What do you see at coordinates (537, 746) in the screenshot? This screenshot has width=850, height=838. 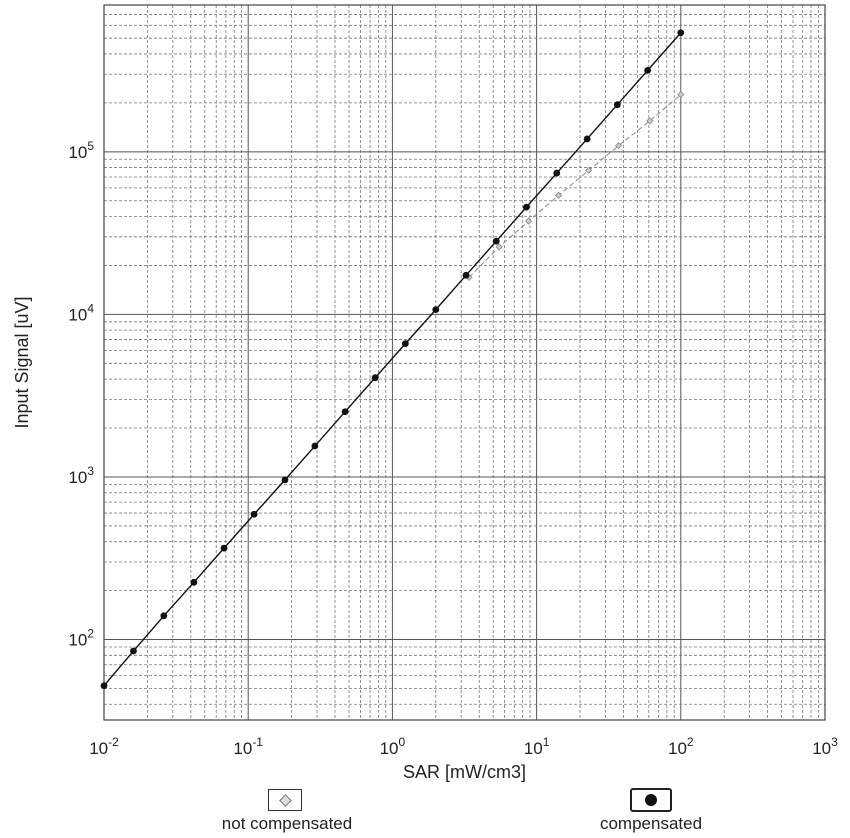 I see `x-tick-label: 10¹` at bounding box center [537, 746].